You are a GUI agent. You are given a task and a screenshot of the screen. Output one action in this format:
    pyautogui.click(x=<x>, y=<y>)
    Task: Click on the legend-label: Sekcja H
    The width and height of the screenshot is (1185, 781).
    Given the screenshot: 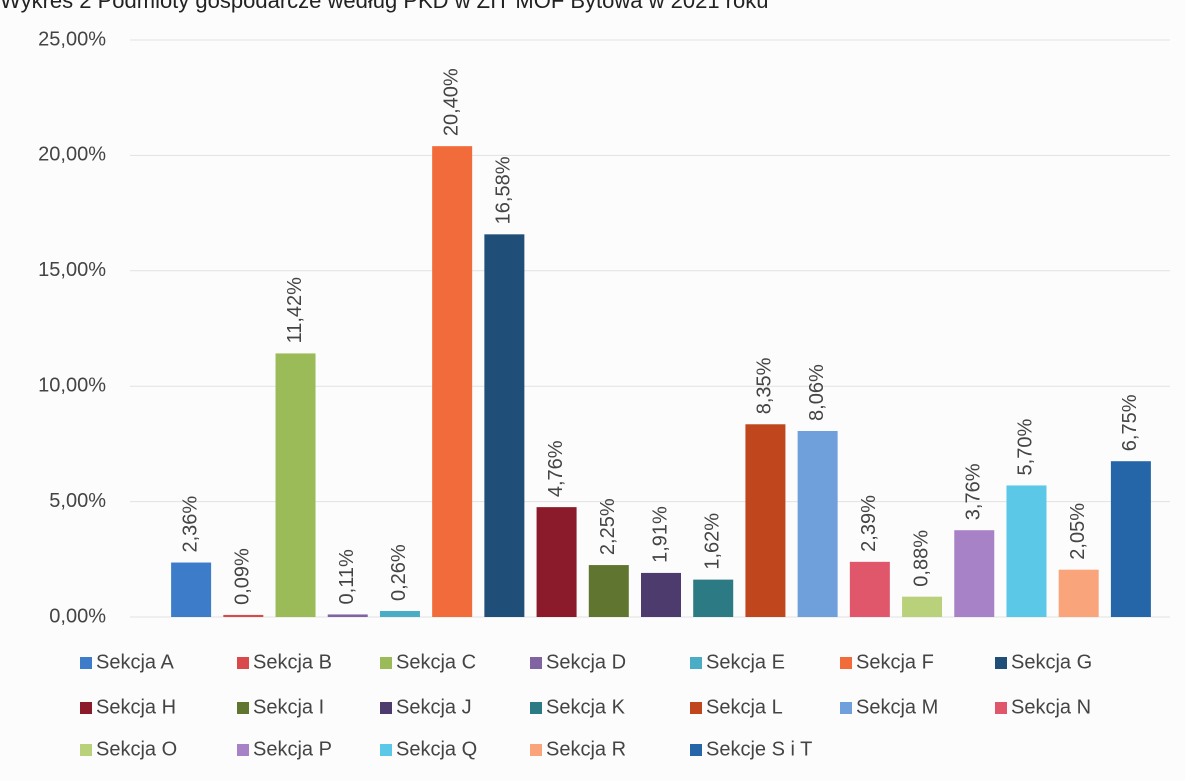 What is the action you would take?
    pyautogui.click(x=136, y=707)
    